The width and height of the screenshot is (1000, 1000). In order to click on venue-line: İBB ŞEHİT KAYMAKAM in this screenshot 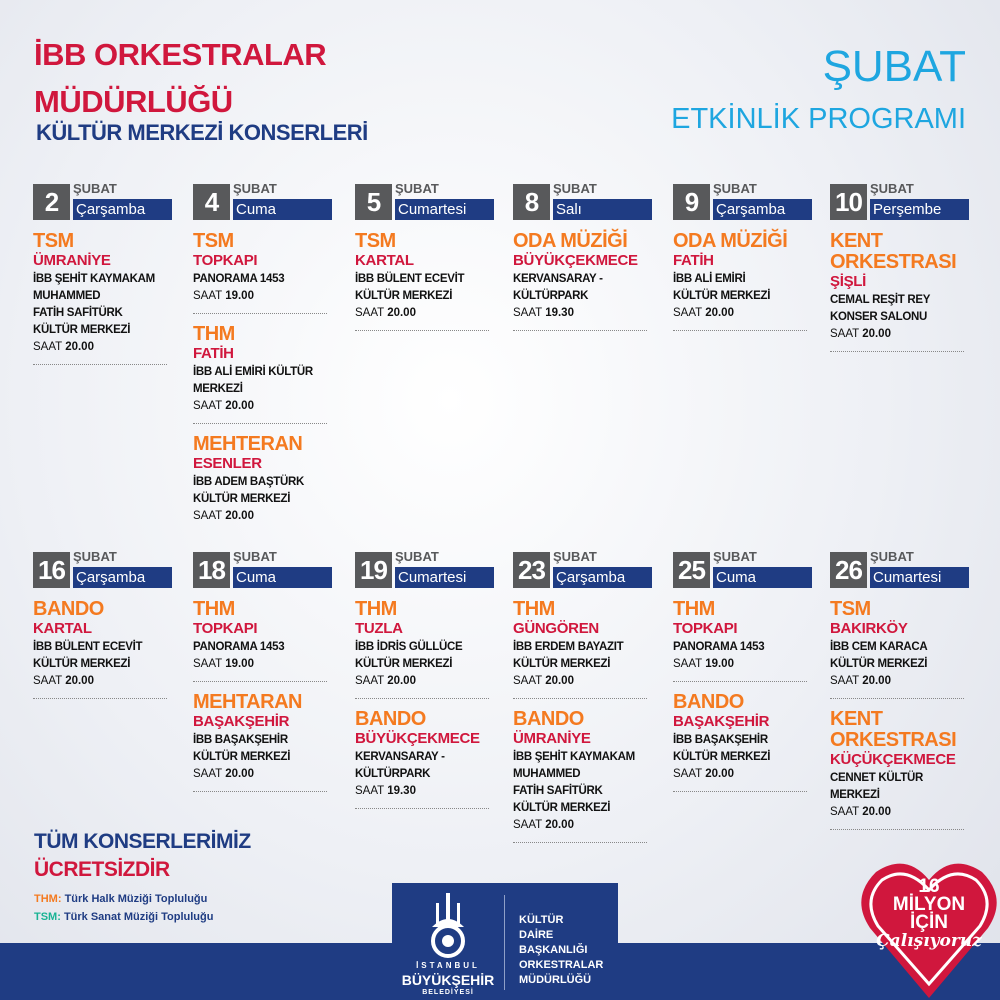, I will do `click(574, 757)`.